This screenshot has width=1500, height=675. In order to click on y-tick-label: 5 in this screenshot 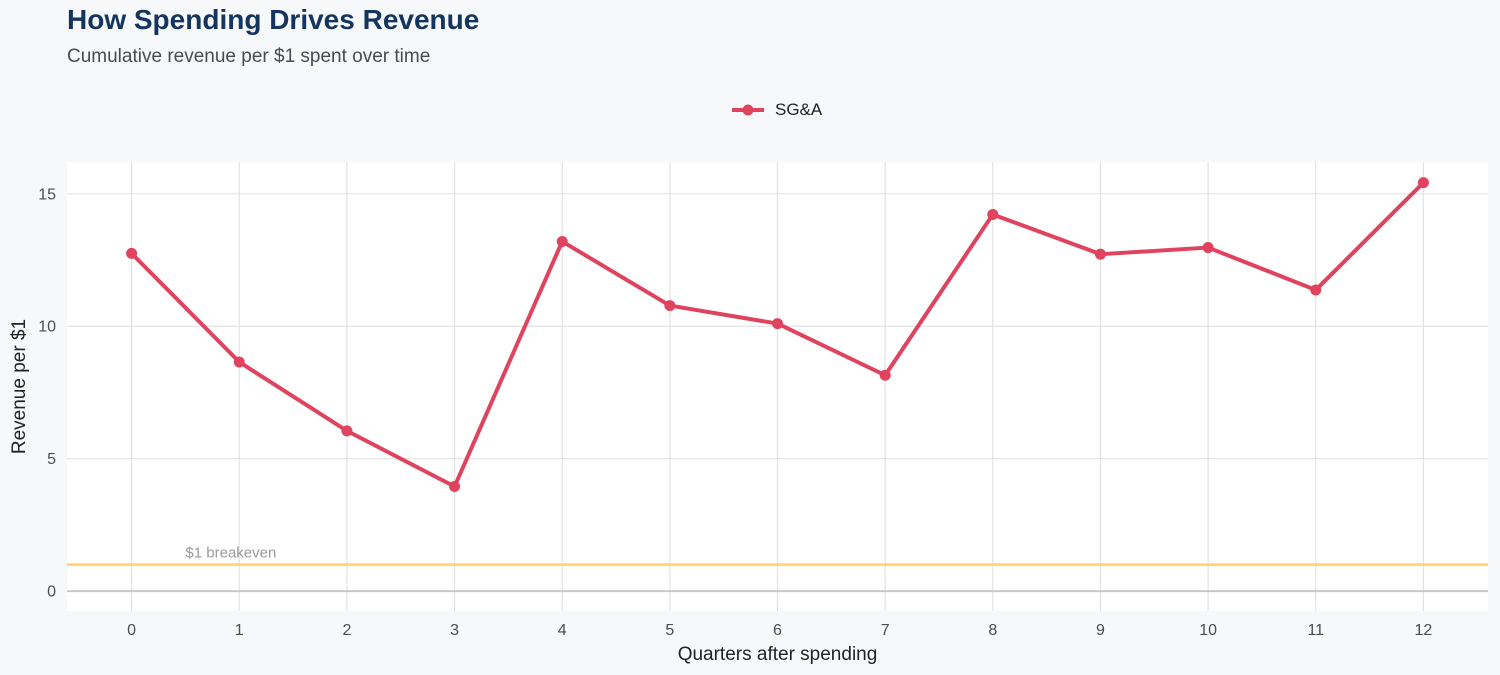, I will do `click(51, 459)`.